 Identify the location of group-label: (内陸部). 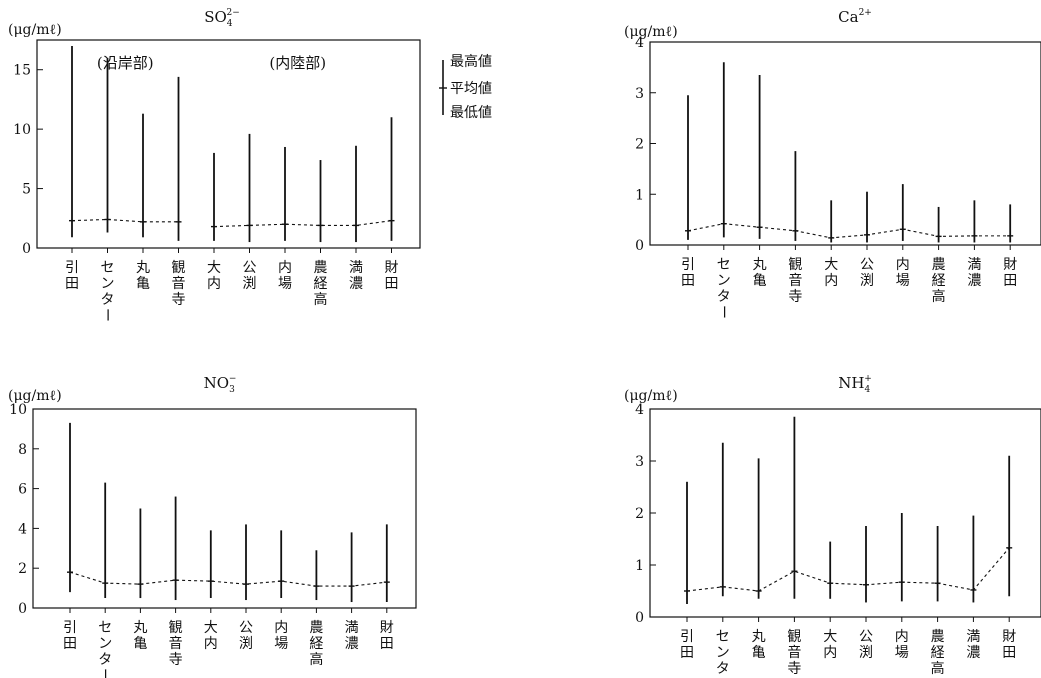
(297, 63).